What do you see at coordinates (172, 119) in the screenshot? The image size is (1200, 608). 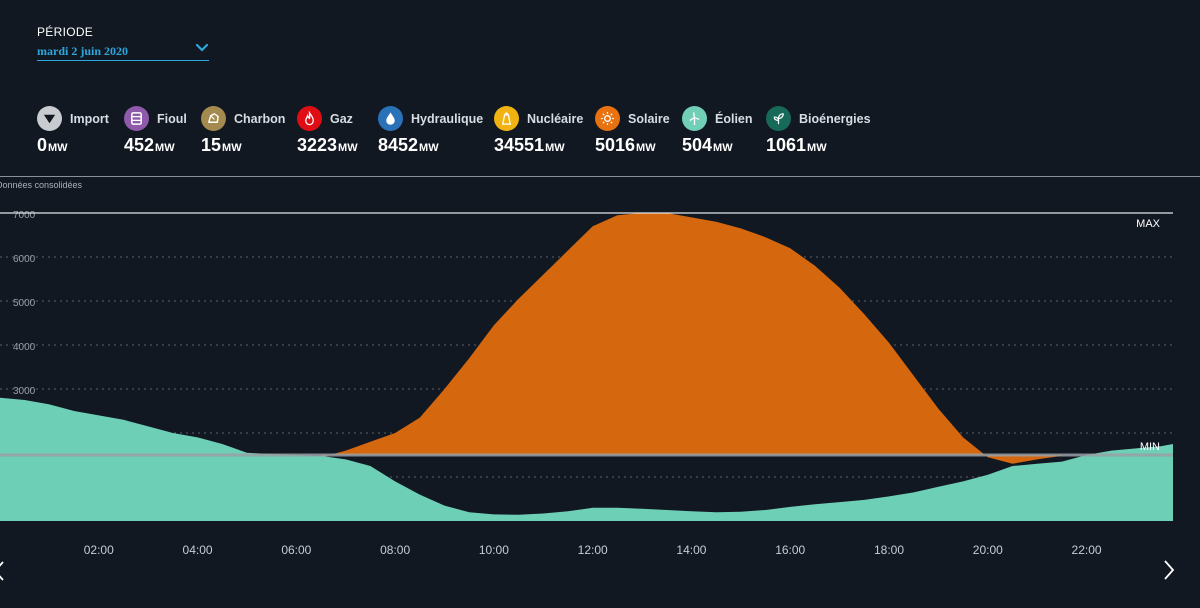 I see `legend-label: Fioul` at bounding box center [172, 119].